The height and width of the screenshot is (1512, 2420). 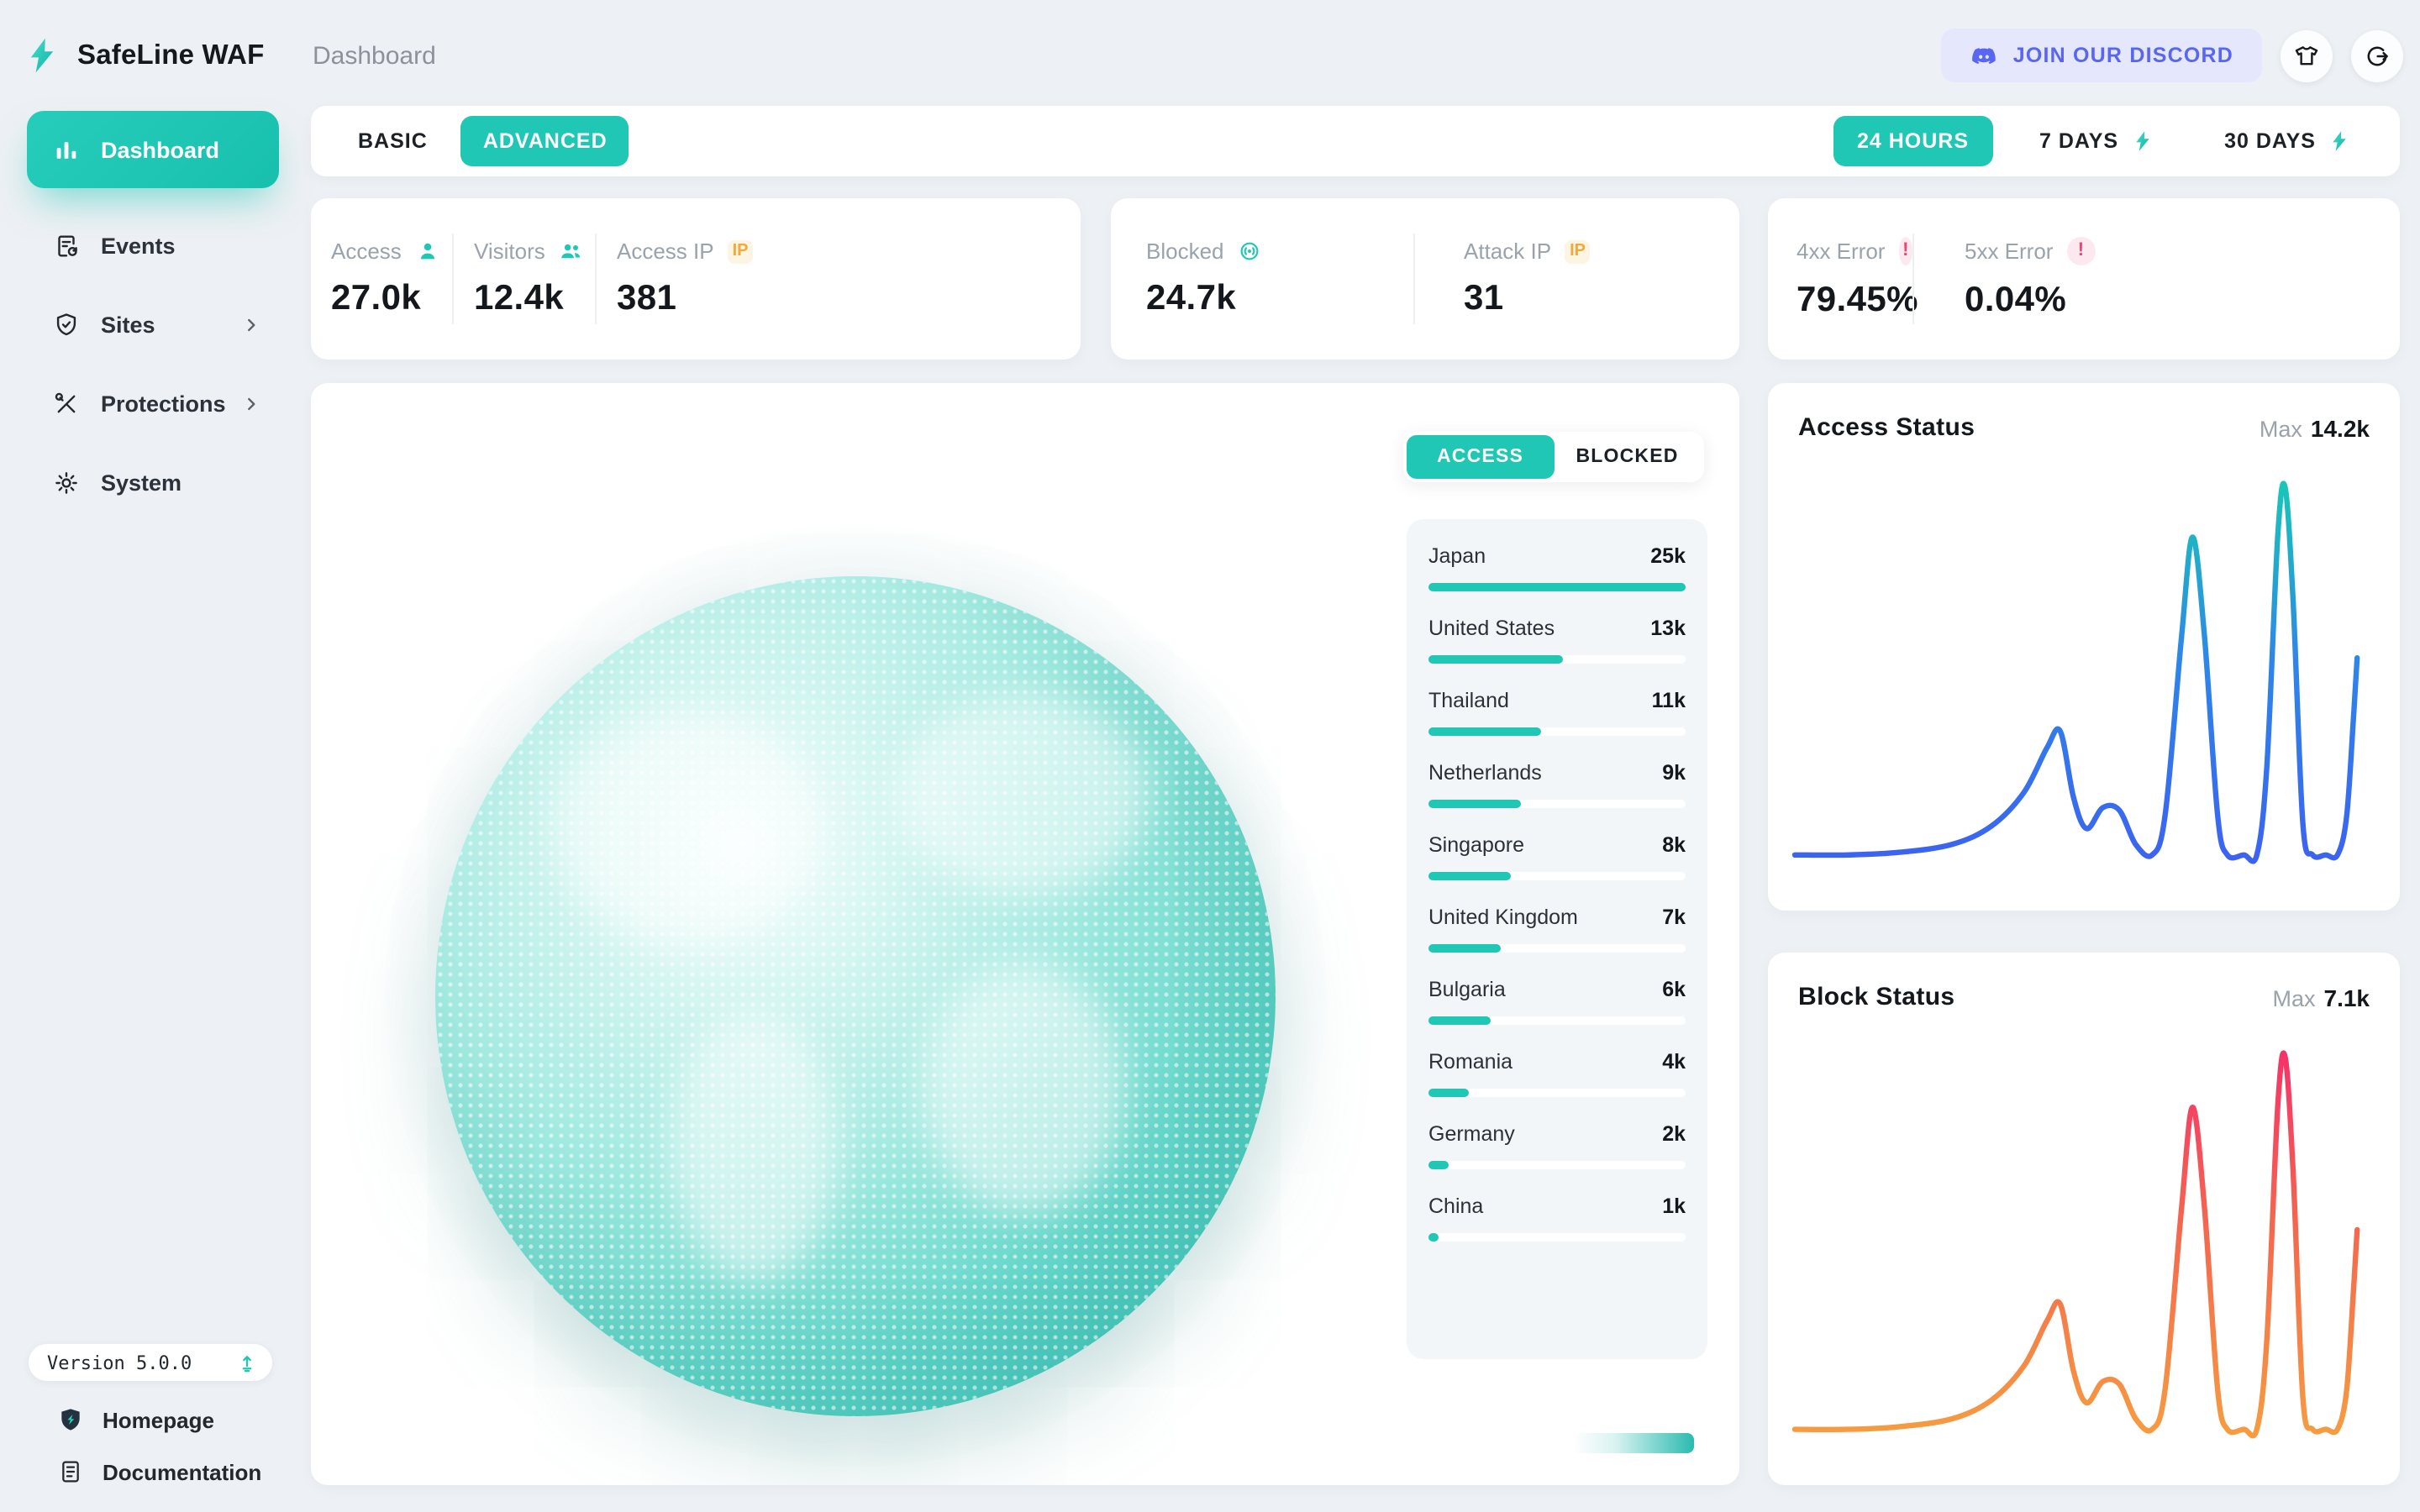 I want to click on chart-header: Block Status Max 7.1k, so click(x=2084, y=982).